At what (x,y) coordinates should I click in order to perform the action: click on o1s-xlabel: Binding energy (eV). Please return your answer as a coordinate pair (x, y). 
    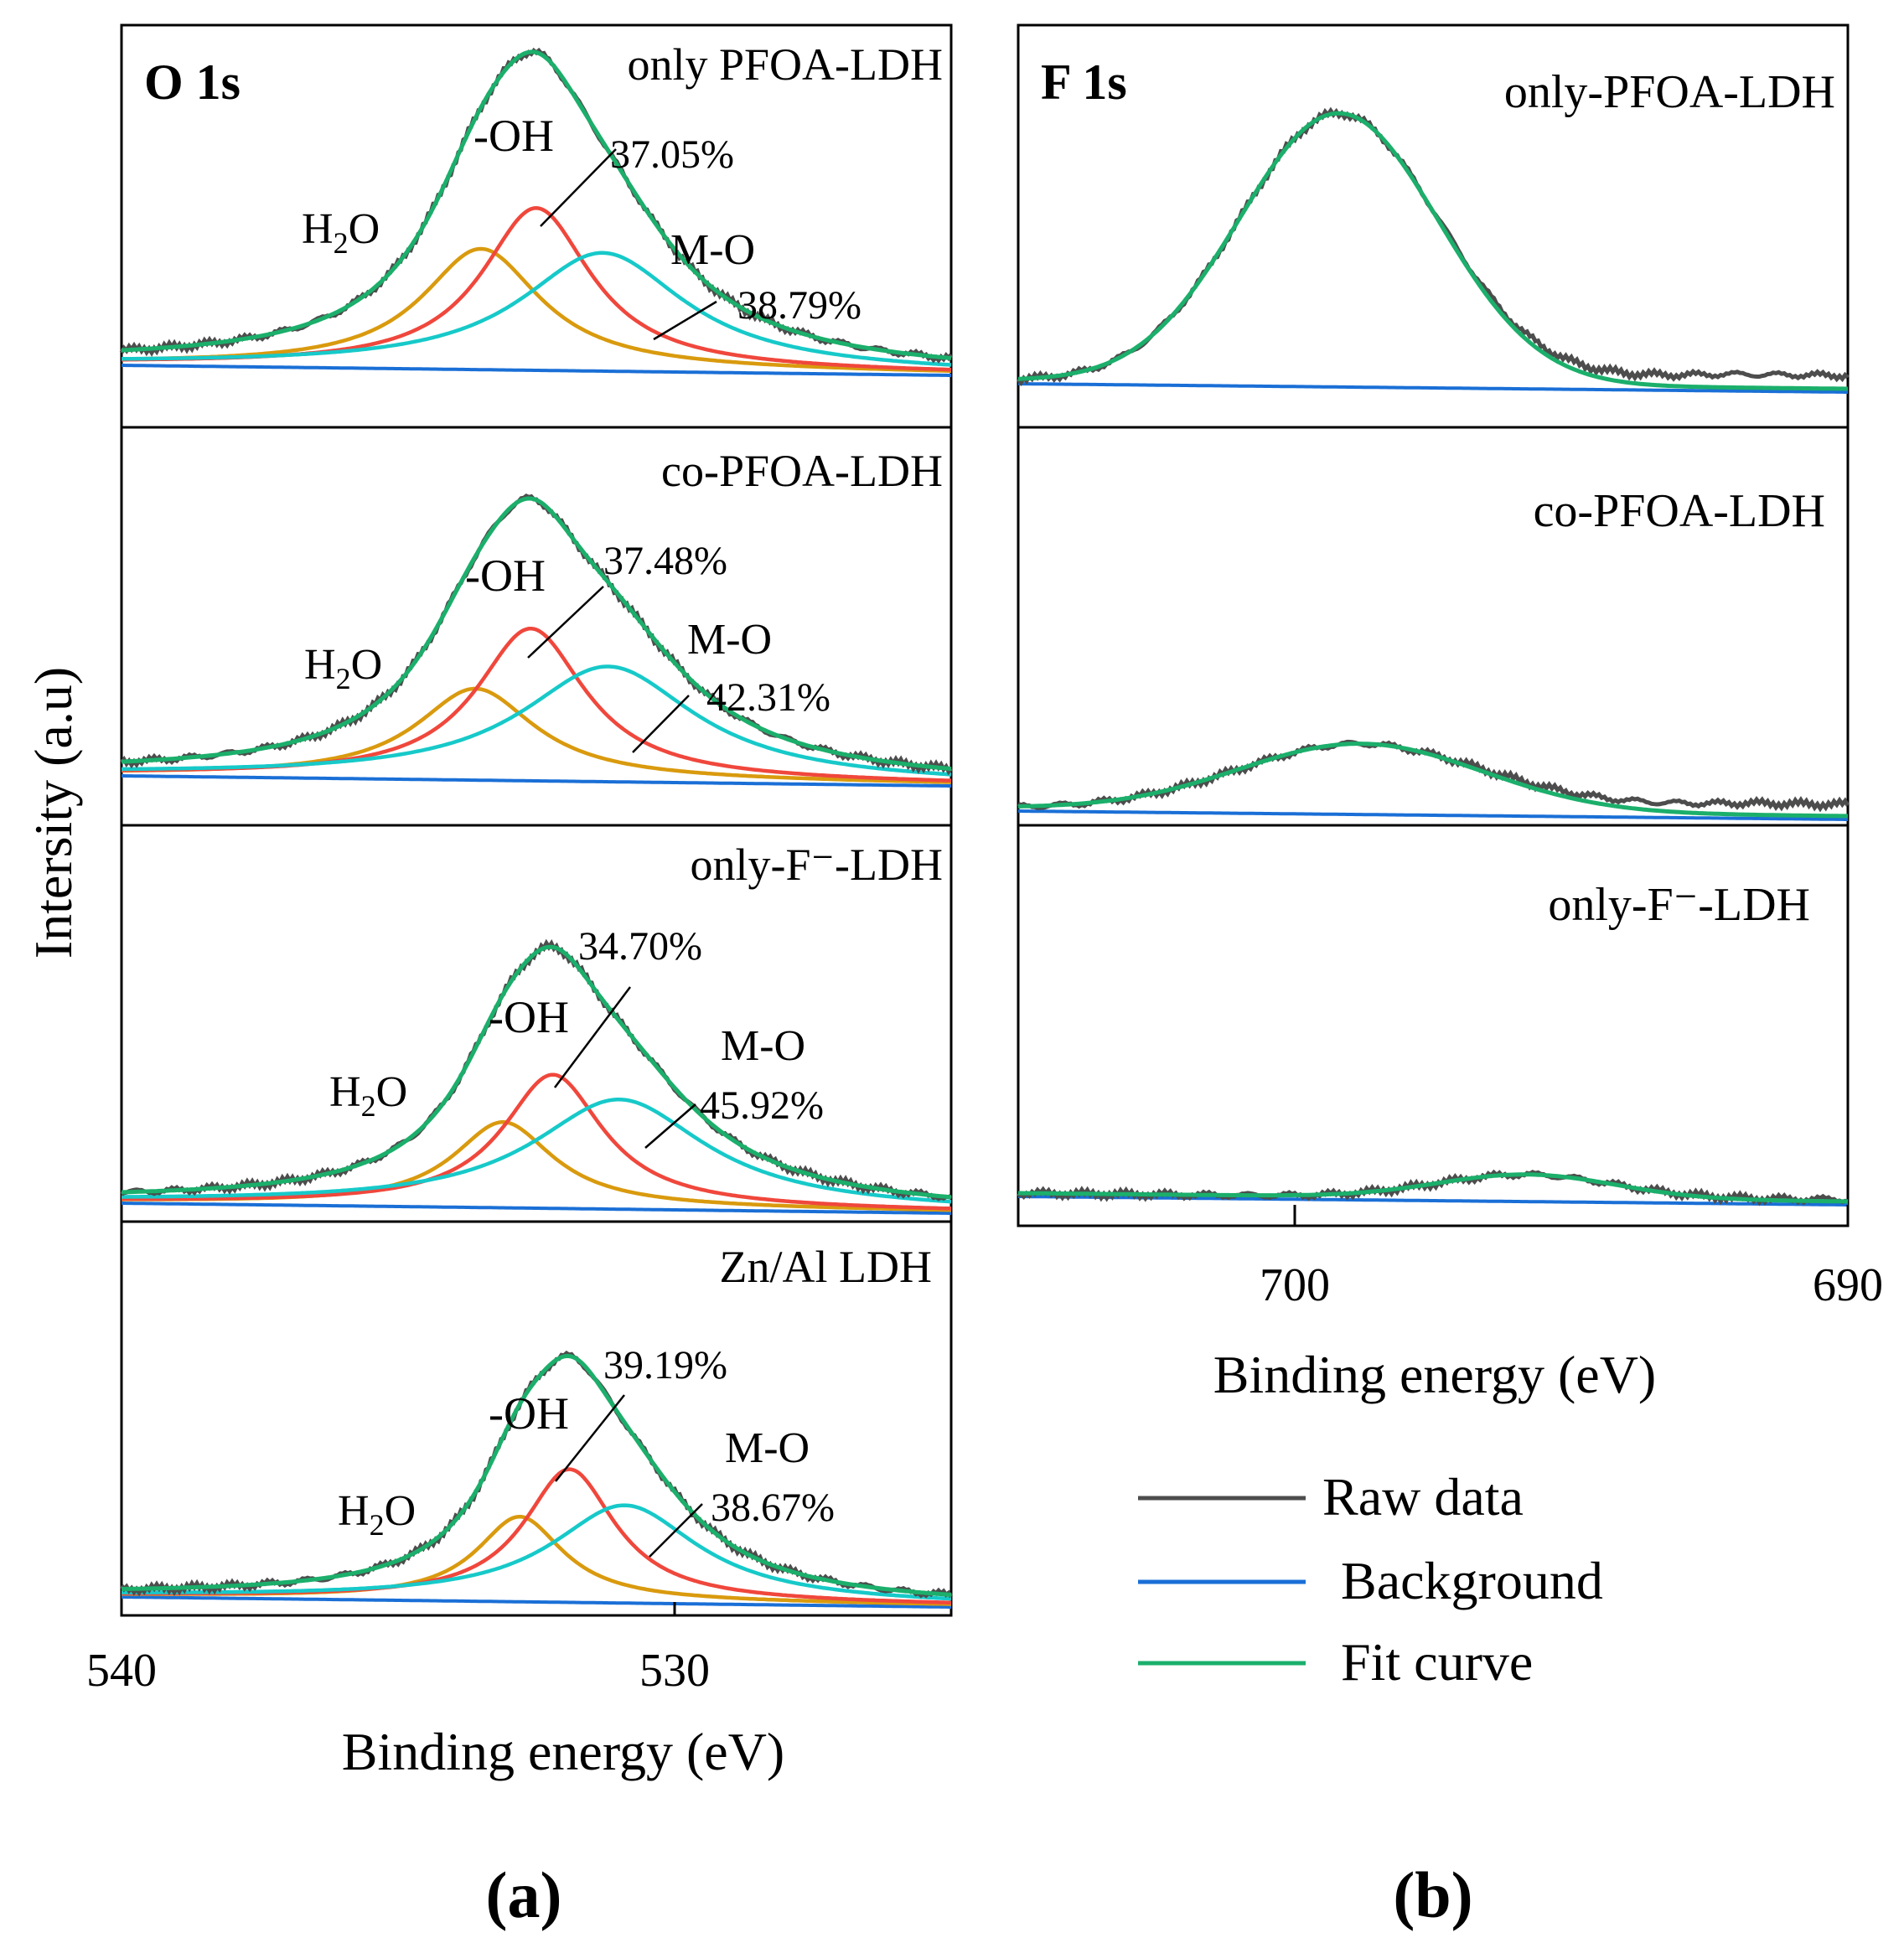
    Looking at the image, I should click on (563, 1751).